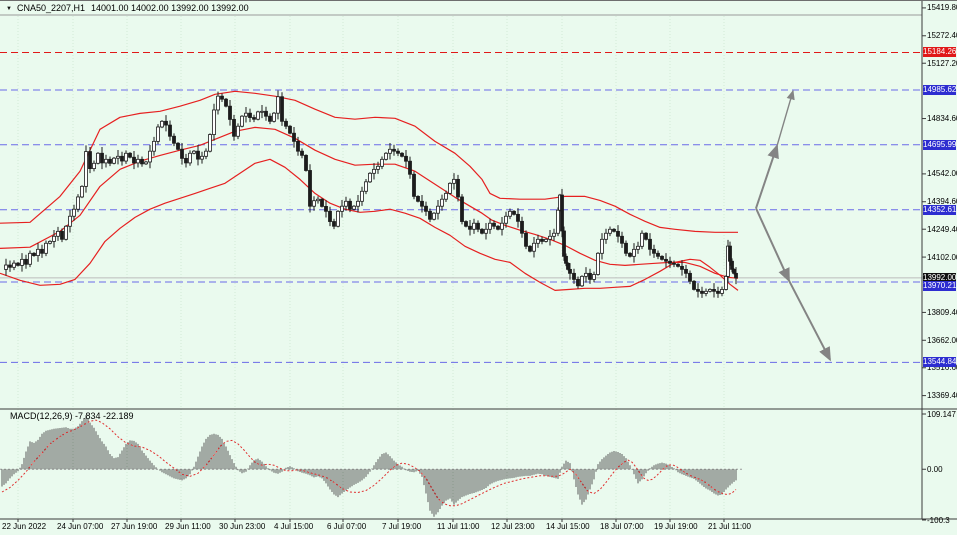  I want to click on price-tick-label: 13369.40, so click(942, 396).